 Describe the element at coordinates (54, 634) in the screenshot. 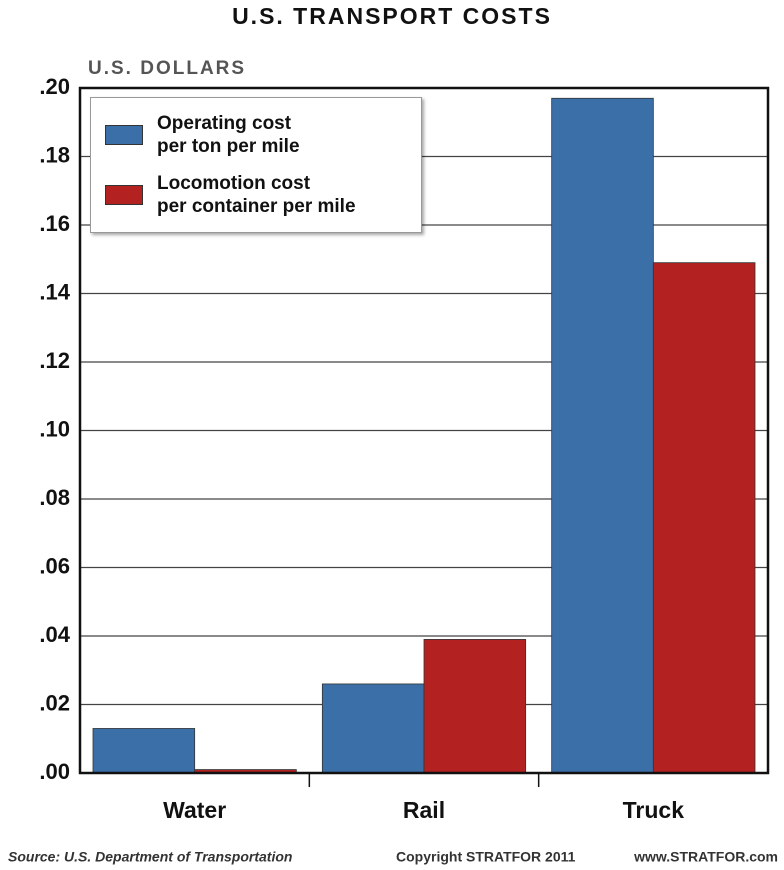

I see `y-tick-label: .04` at that location.